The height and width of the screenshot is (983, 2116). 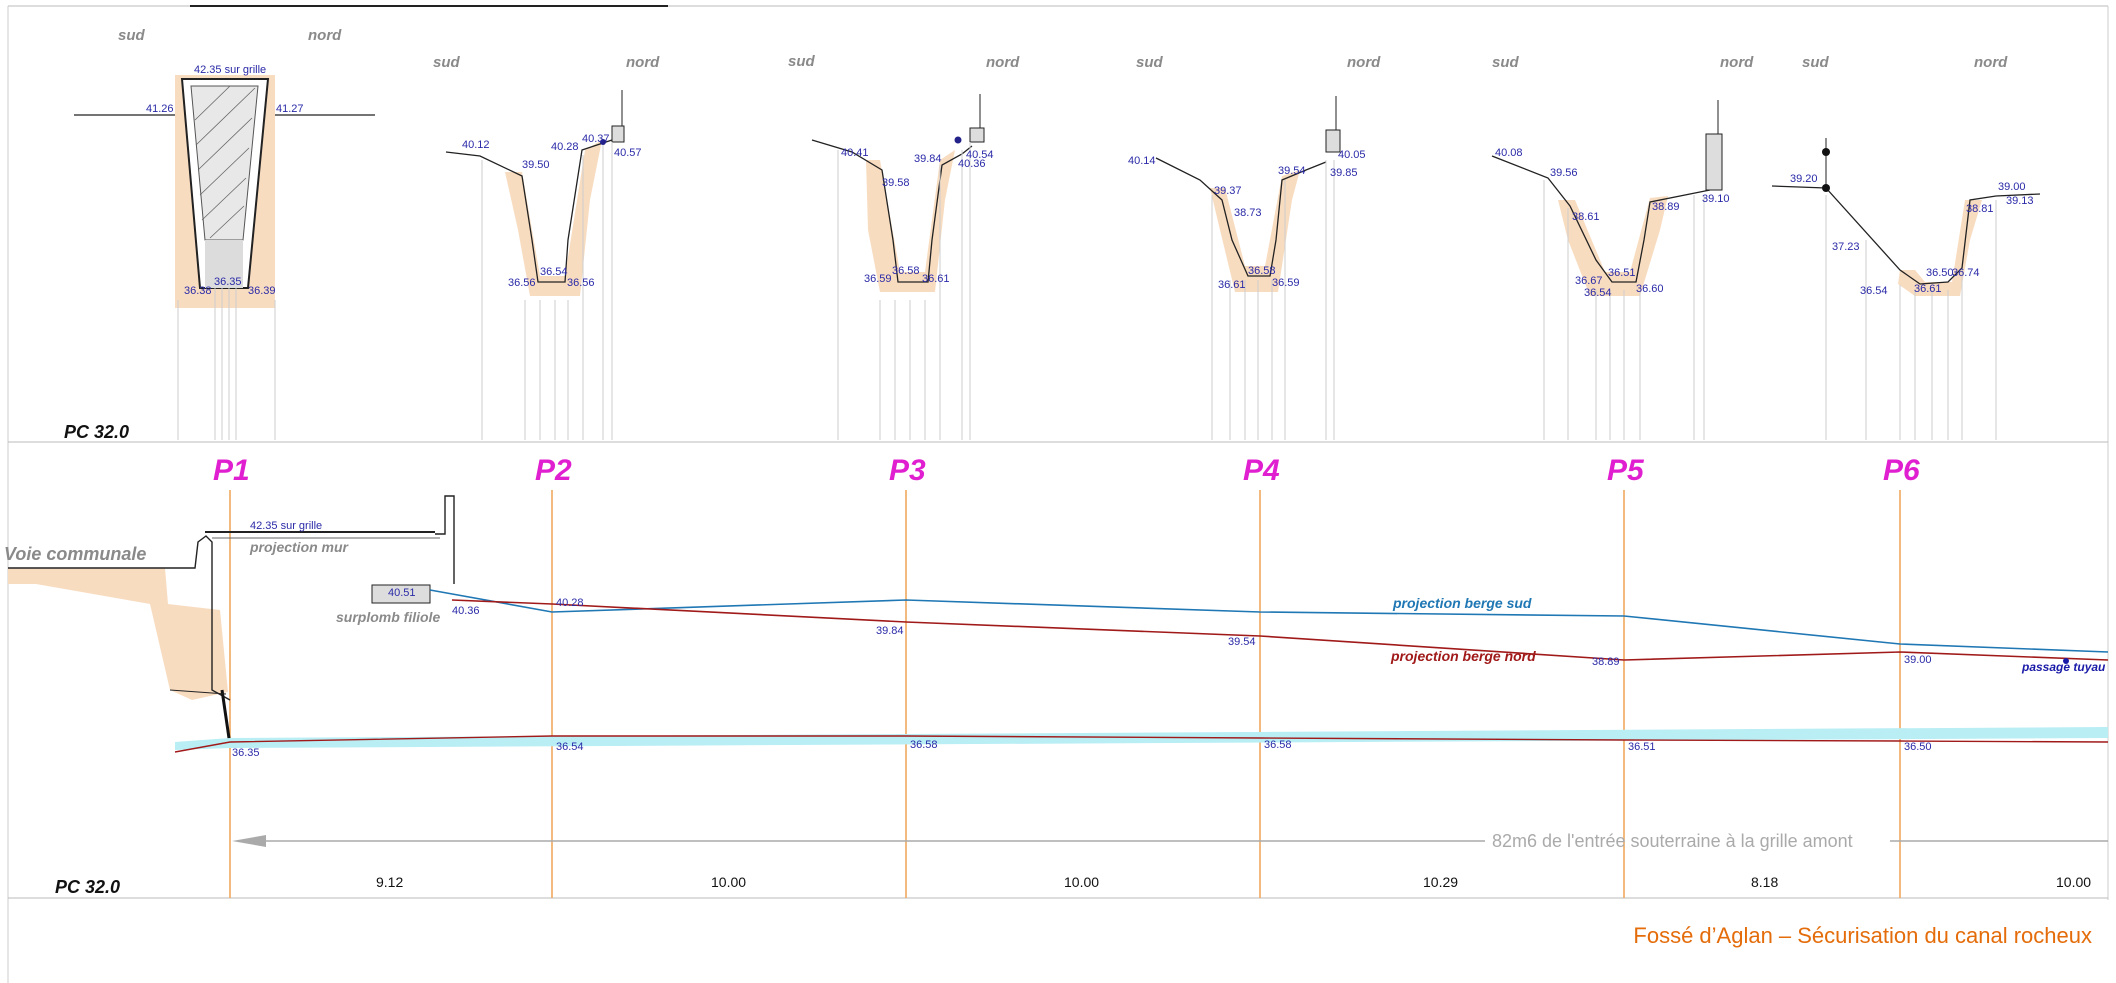 What do you see at coordinates (553, 470) in the screenshot?
I see `profile-label-p2: P2` at bounding box center [553, 470].